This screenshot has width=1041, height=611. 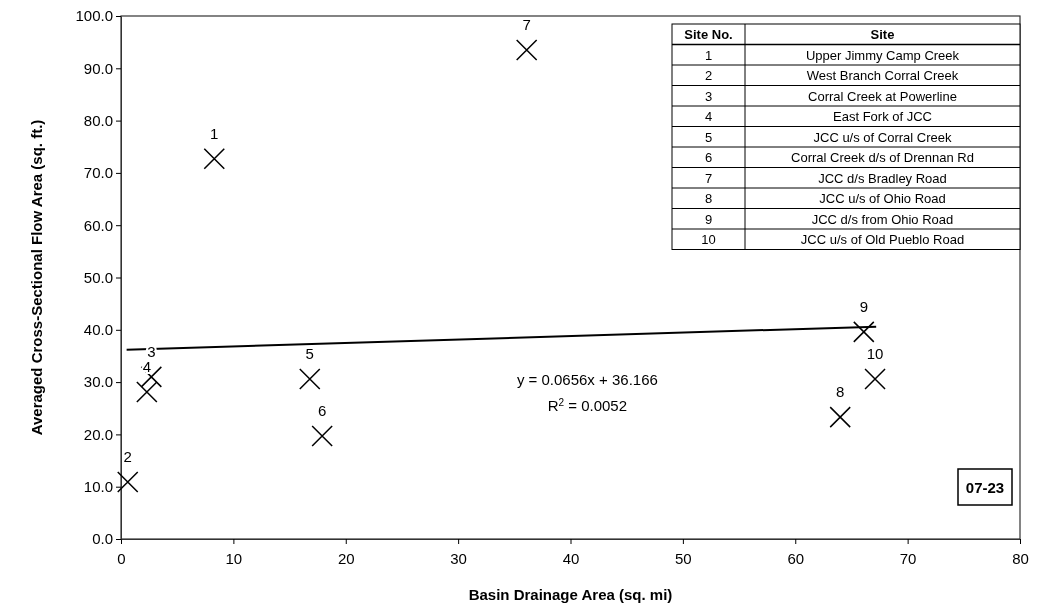 I want to click on y-axis-title: Averaged Cross-Sectional Flow Area (sq. ft.), so click(x=36, y=277).